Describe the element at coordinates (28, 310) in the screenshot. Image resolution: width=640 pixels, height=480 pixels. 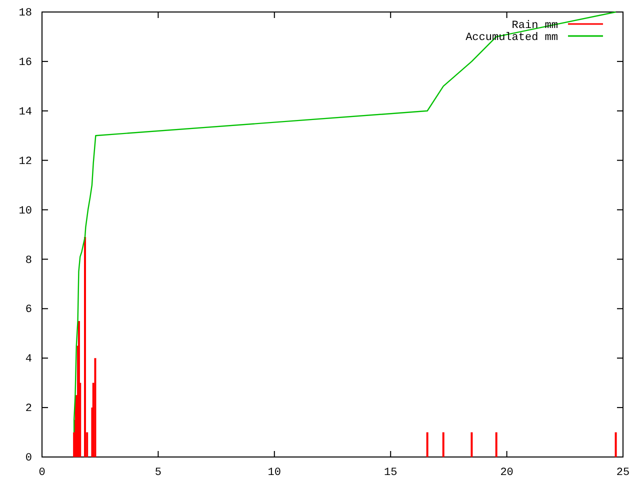
I see `y-tick-label: 6` at that location.